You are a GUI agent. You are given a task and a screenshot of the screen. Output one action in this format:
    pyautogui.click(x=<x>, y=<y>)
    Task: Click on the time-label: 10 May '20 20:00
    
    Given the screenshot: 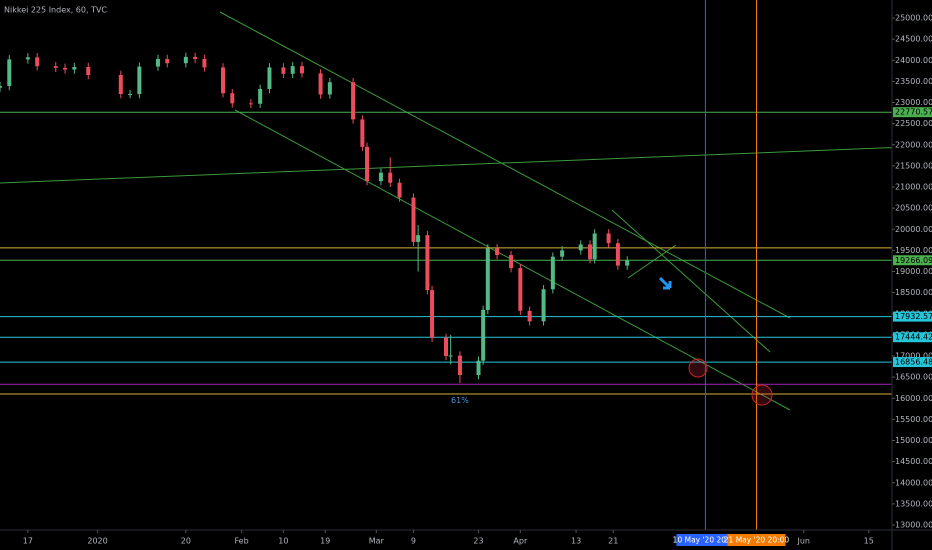 What is the action you would take?
    pyautogui.click(x=706, y=540)
    